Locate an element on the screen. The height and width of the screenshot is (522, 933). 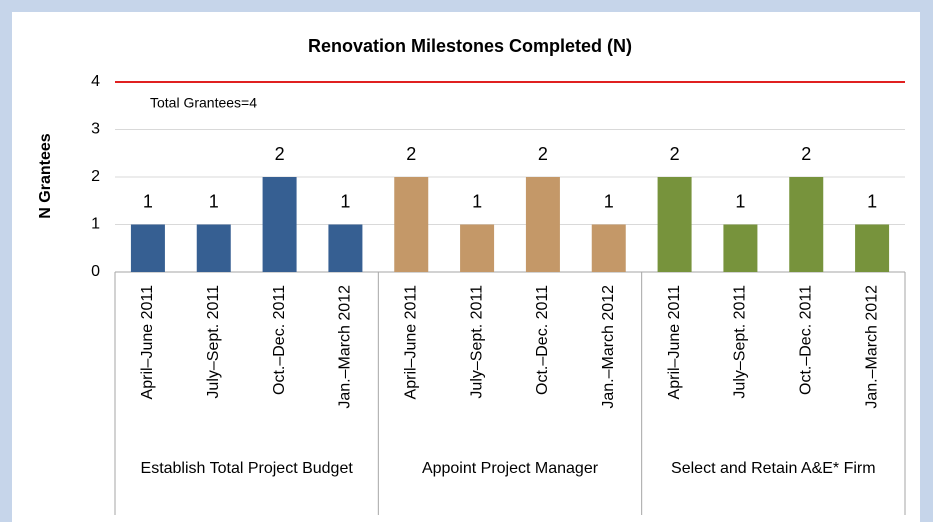
y-tick-label: 2 is located at coordinates (95, 176).